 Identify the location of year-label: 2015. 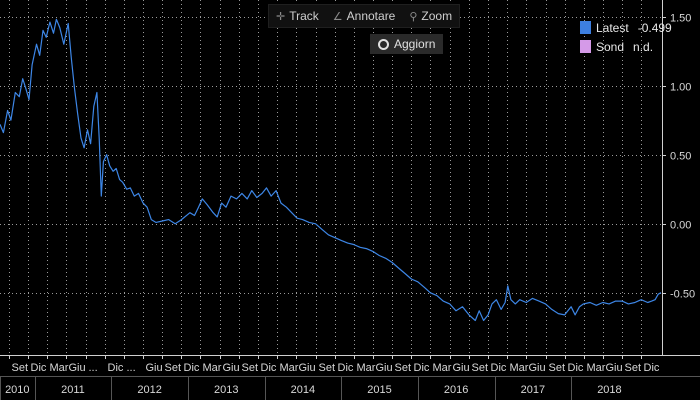
(379, 390).